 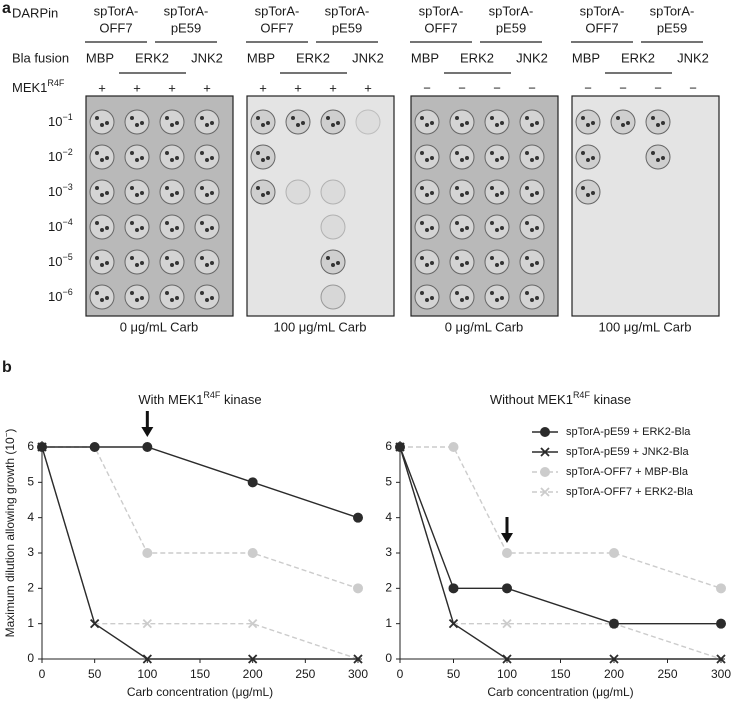 What do you see at coordinates (30, 552) in the screenshot?
I see `y-tick-label: 3` at bounding box center [30, 552].